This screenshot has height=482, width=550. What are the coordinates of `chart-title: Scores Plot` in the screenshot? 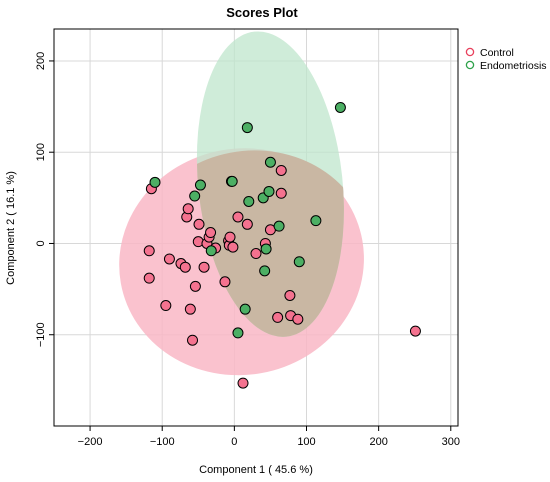 It's located at (262, 12).